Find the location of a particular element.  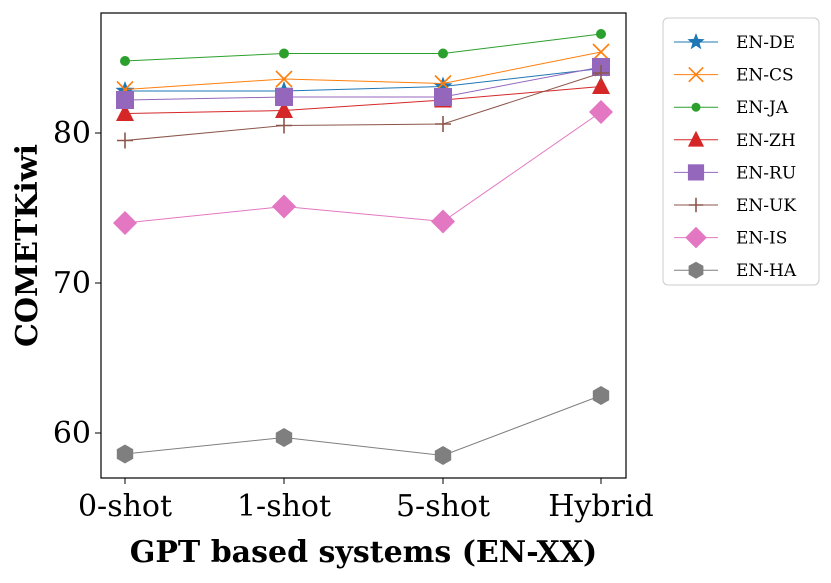

data-point-en-cs-1-shot is located at coordinates (284, 79).